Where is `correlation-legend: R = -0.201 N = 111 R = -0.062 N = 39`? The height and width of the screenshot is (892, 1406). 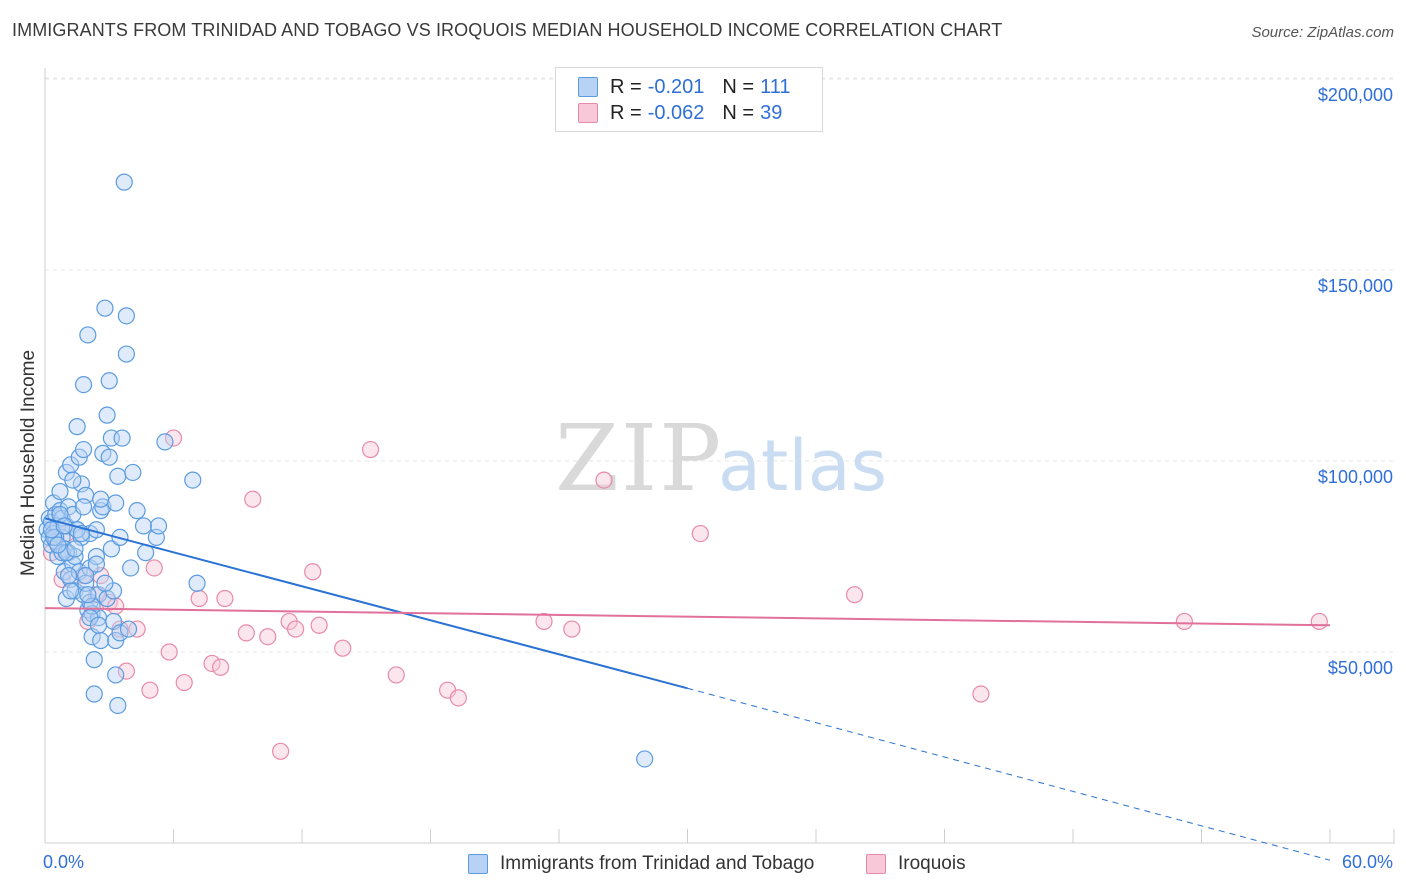 correlation-legend: R = -0.201 N = 111 R = -0.062 N = 39 is located at coordinates (689, 99).